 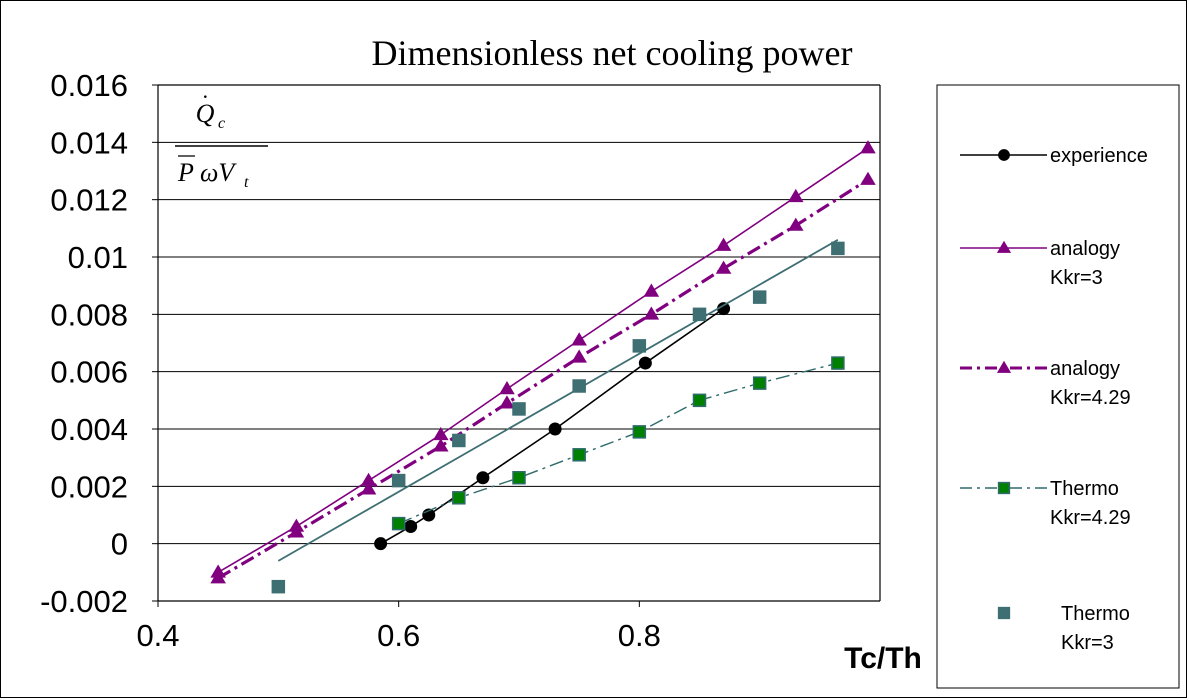 What do you see at coordinates (89, 372) in the screenshot?
I see `y-tick-label: 0.006` at bounding box center [89, 372].